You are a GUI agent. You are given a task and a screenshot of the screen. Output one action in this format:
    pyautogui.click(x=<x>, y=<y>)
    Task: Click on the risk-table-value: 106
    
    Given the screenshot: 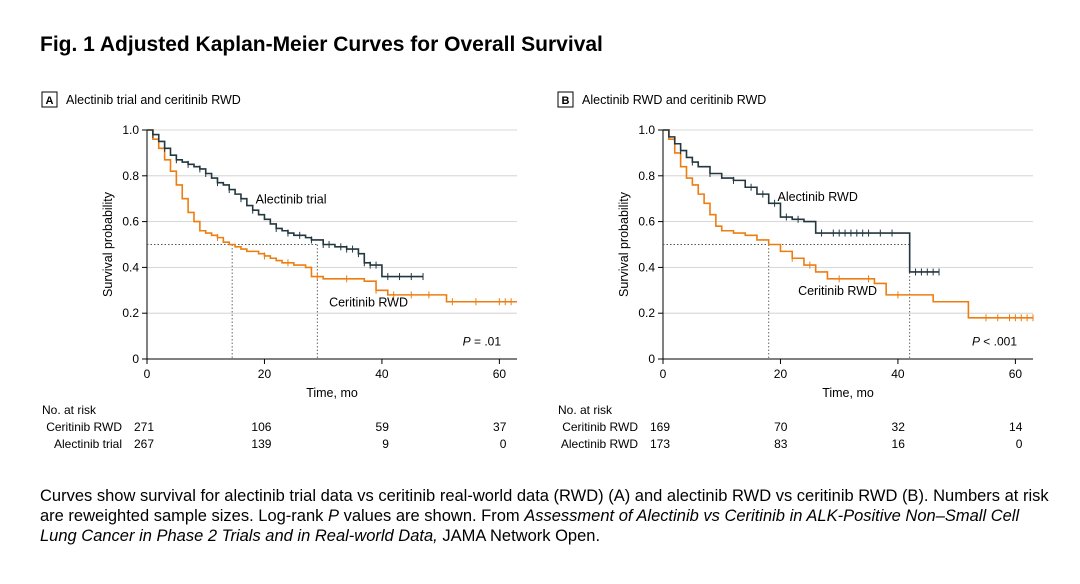 What is the action you would take?
    pyautogui.click(x=261, y=427)
    